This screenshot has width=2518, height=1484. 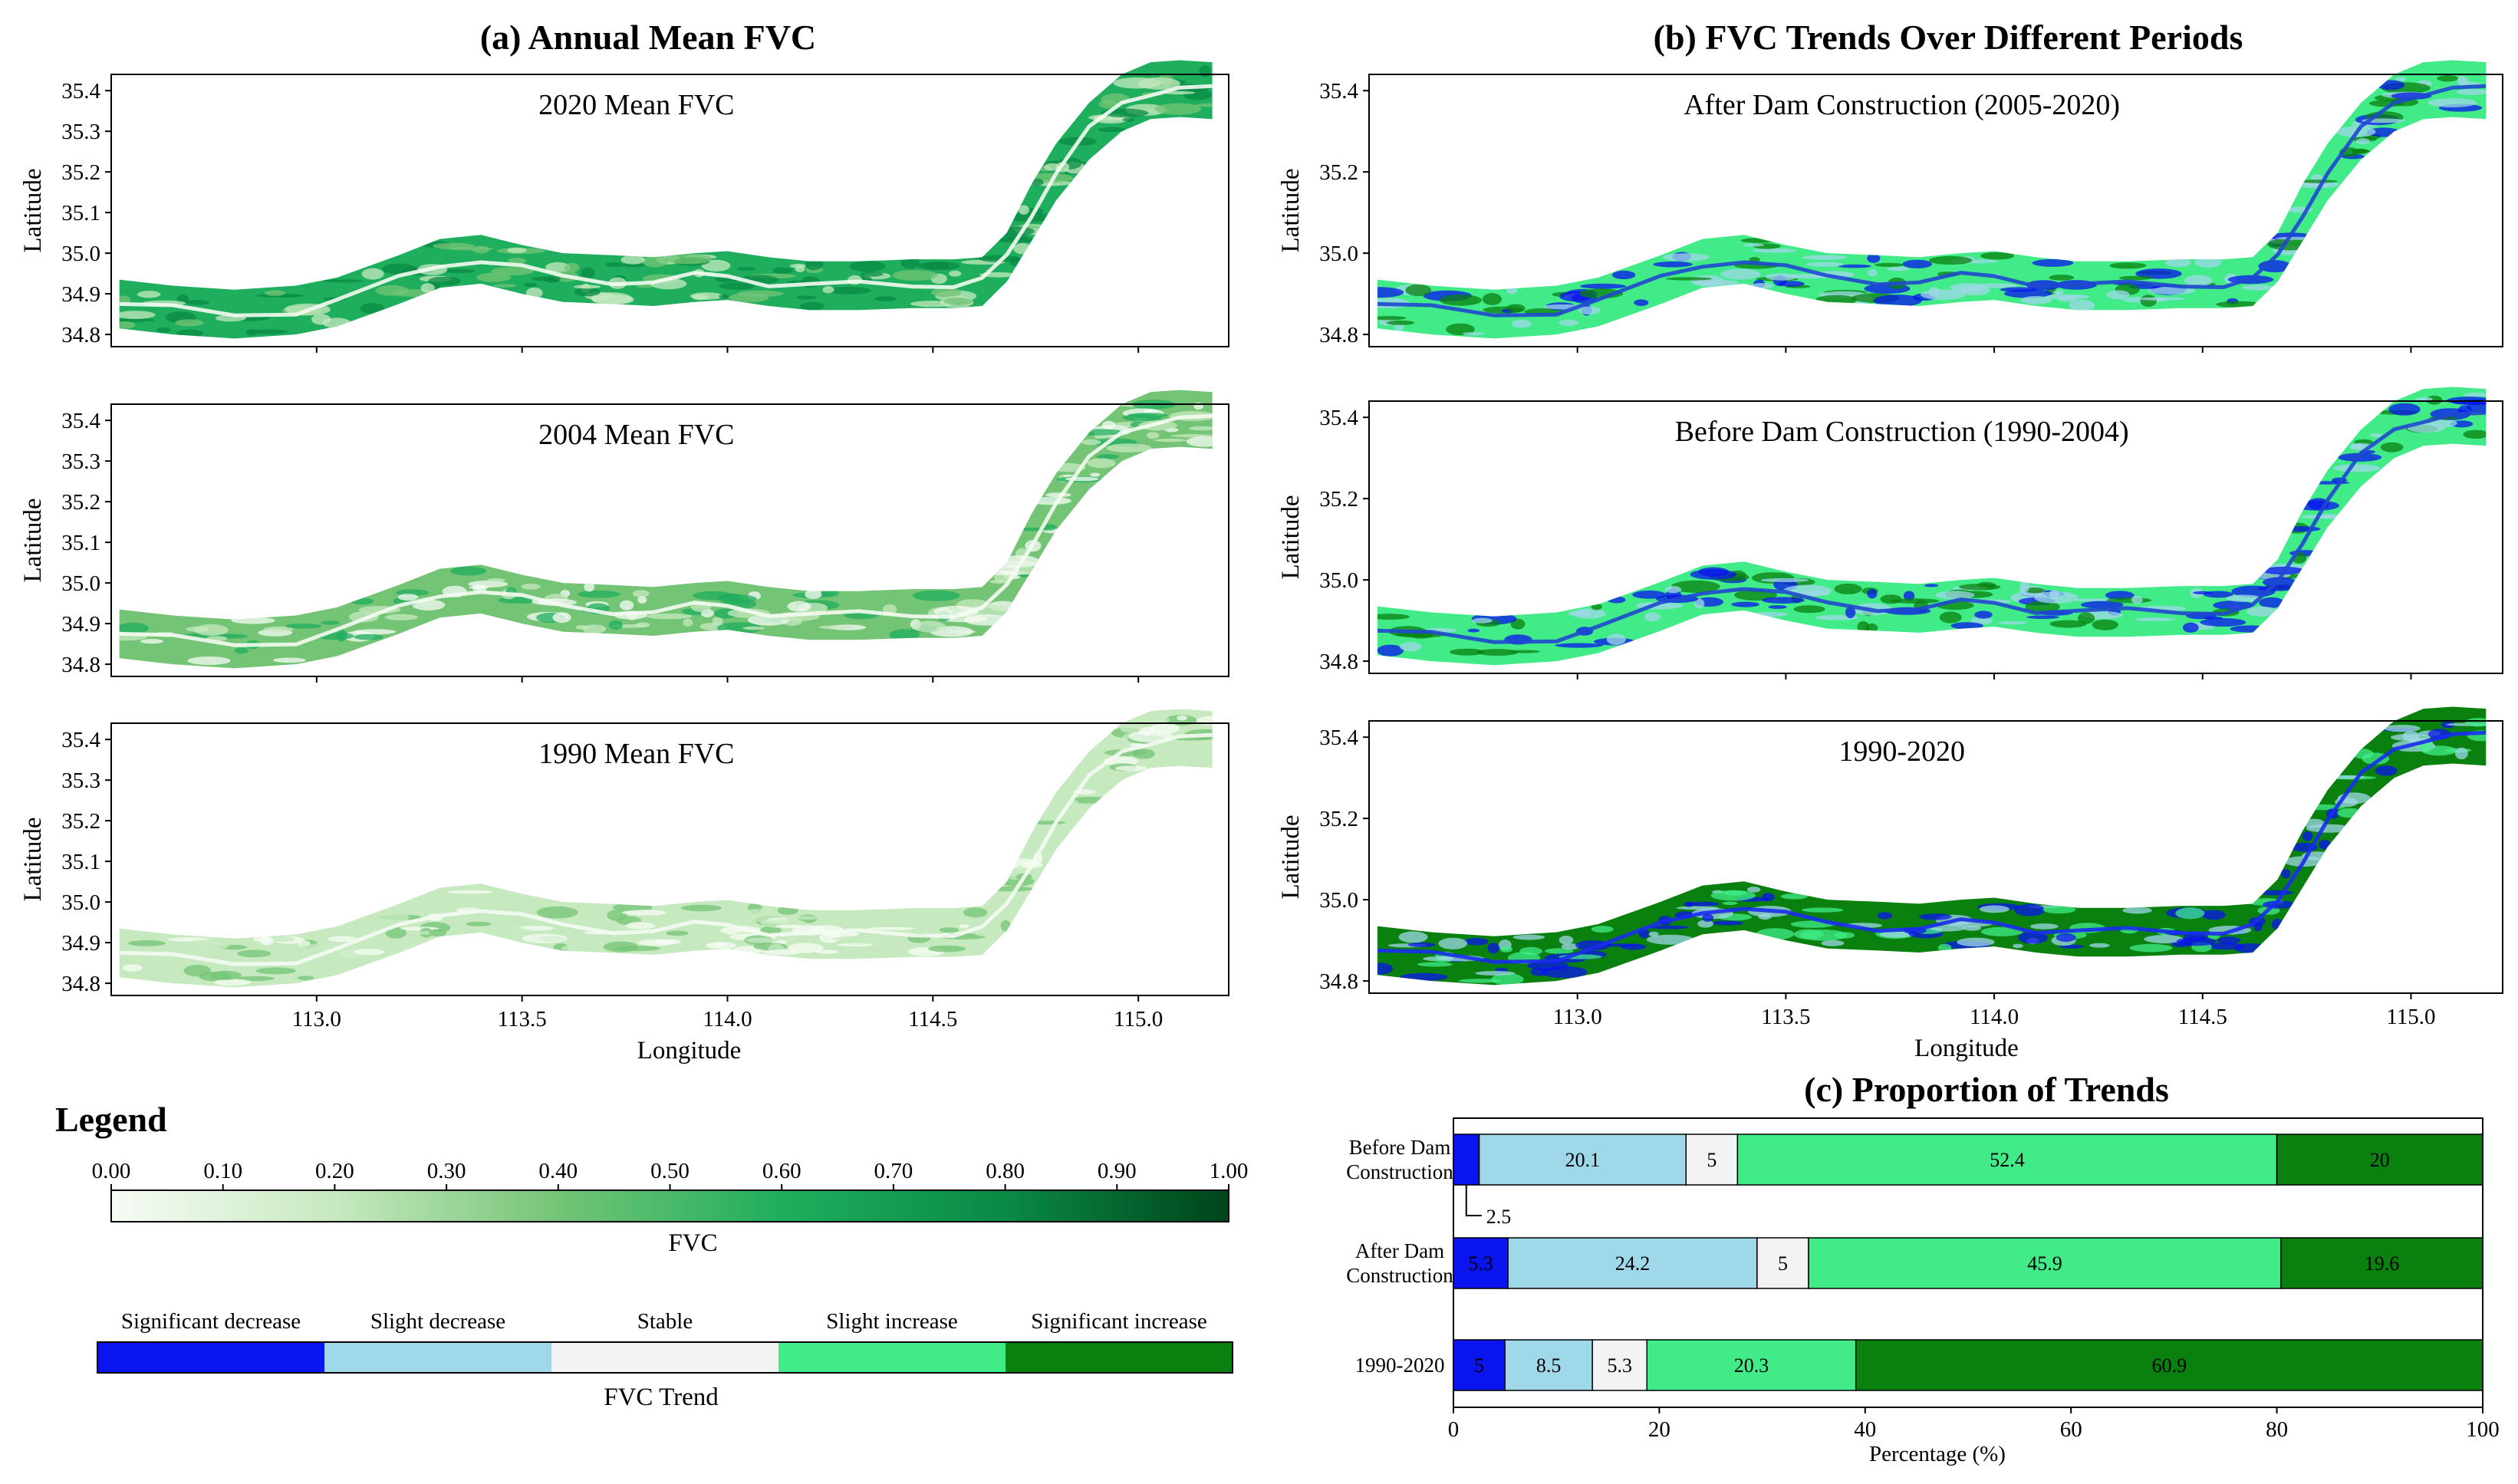 I want to click on trend-map-0-label: After Dam Construction (2005-2020), so click(x=1902, y=105).